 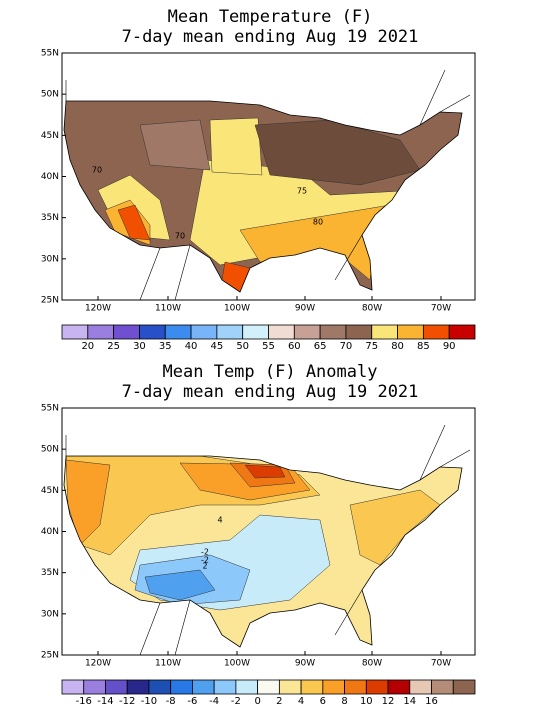 I want to click on colorbar-label: 4, so click(x=301, y=701).